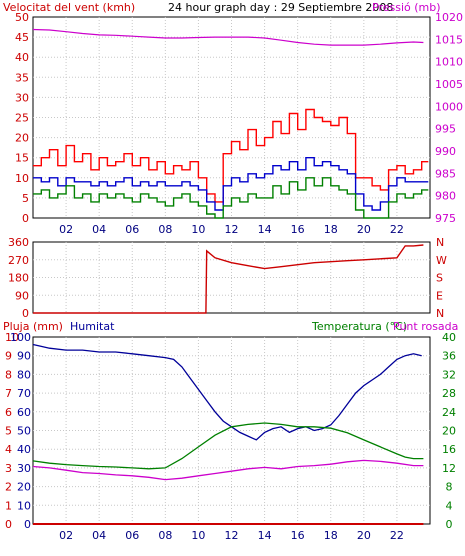 The image size is (465, 556). I want to click on temperature-label: Temperatura (°C), so click(359, 326).